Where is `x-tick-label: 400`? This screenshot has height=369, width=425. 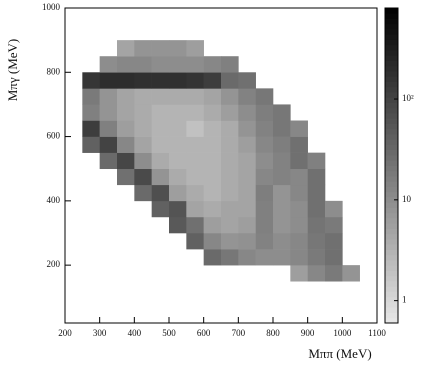 x-tick-label: 400 is located at coordinates (135, 333).